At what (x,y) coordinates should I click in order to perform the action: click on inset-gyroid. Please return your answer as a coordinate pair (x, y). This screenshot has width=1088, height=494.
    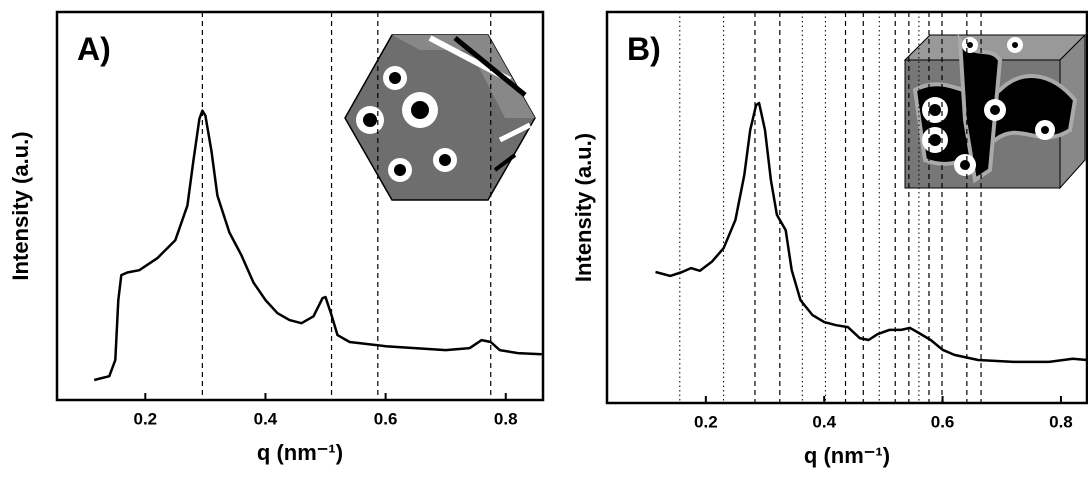
    Looking at the image, I should click on (995, 111).